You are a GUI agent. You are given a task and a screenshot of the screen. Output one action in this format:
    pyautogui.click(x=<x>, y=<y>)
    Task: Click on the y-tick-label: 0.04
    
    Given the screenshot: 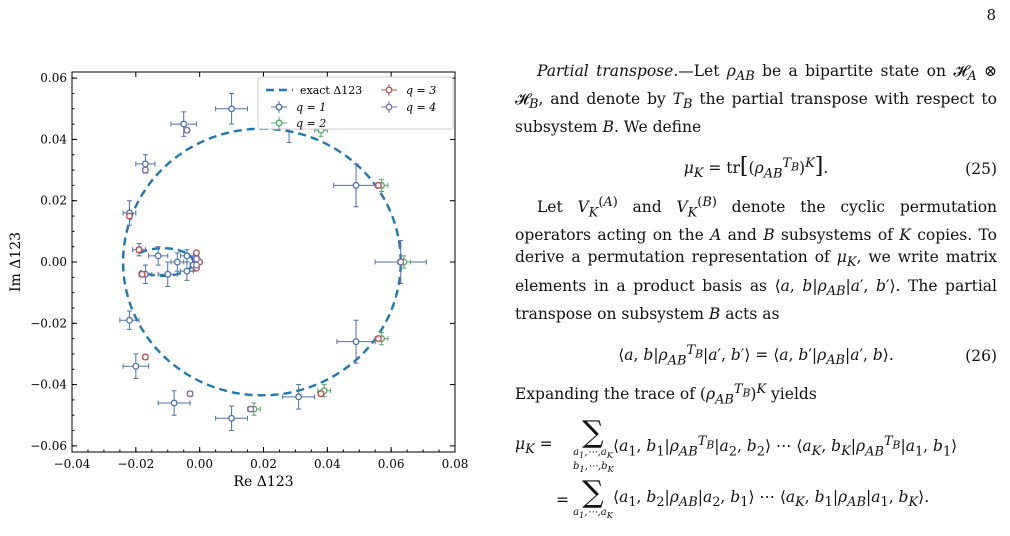 What is the action you would take?
    pyautogui.click(x=53, y=139)
    